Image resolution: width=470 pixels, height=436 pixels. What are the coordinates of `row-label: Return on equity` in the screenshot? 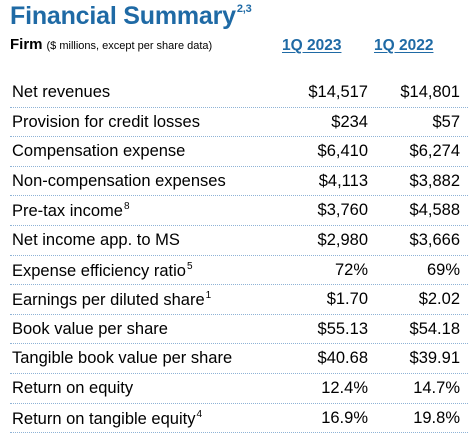 It's located at (72, 388).